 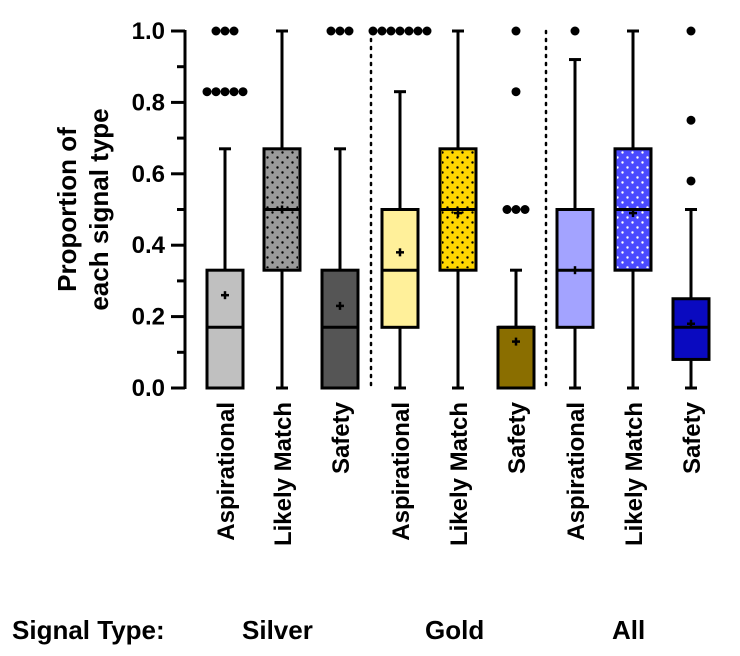 I want to click on y-tick-label: 0.2, so click(x=148, y=317).